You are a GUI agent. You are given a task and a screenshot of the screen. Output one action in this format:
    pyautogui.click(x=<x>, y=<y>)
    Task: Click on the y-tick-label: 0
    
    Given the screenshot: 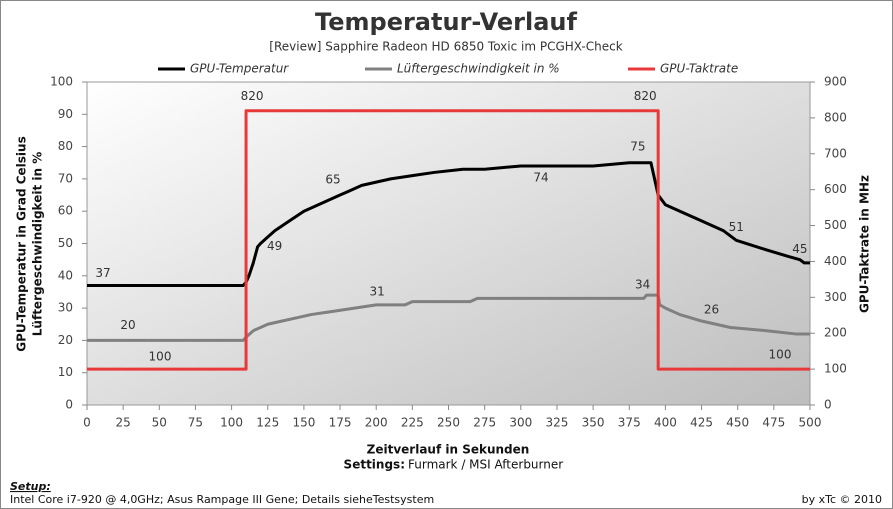 What is the action you would take?
    pyautogui.click(x=69, y=405)
    